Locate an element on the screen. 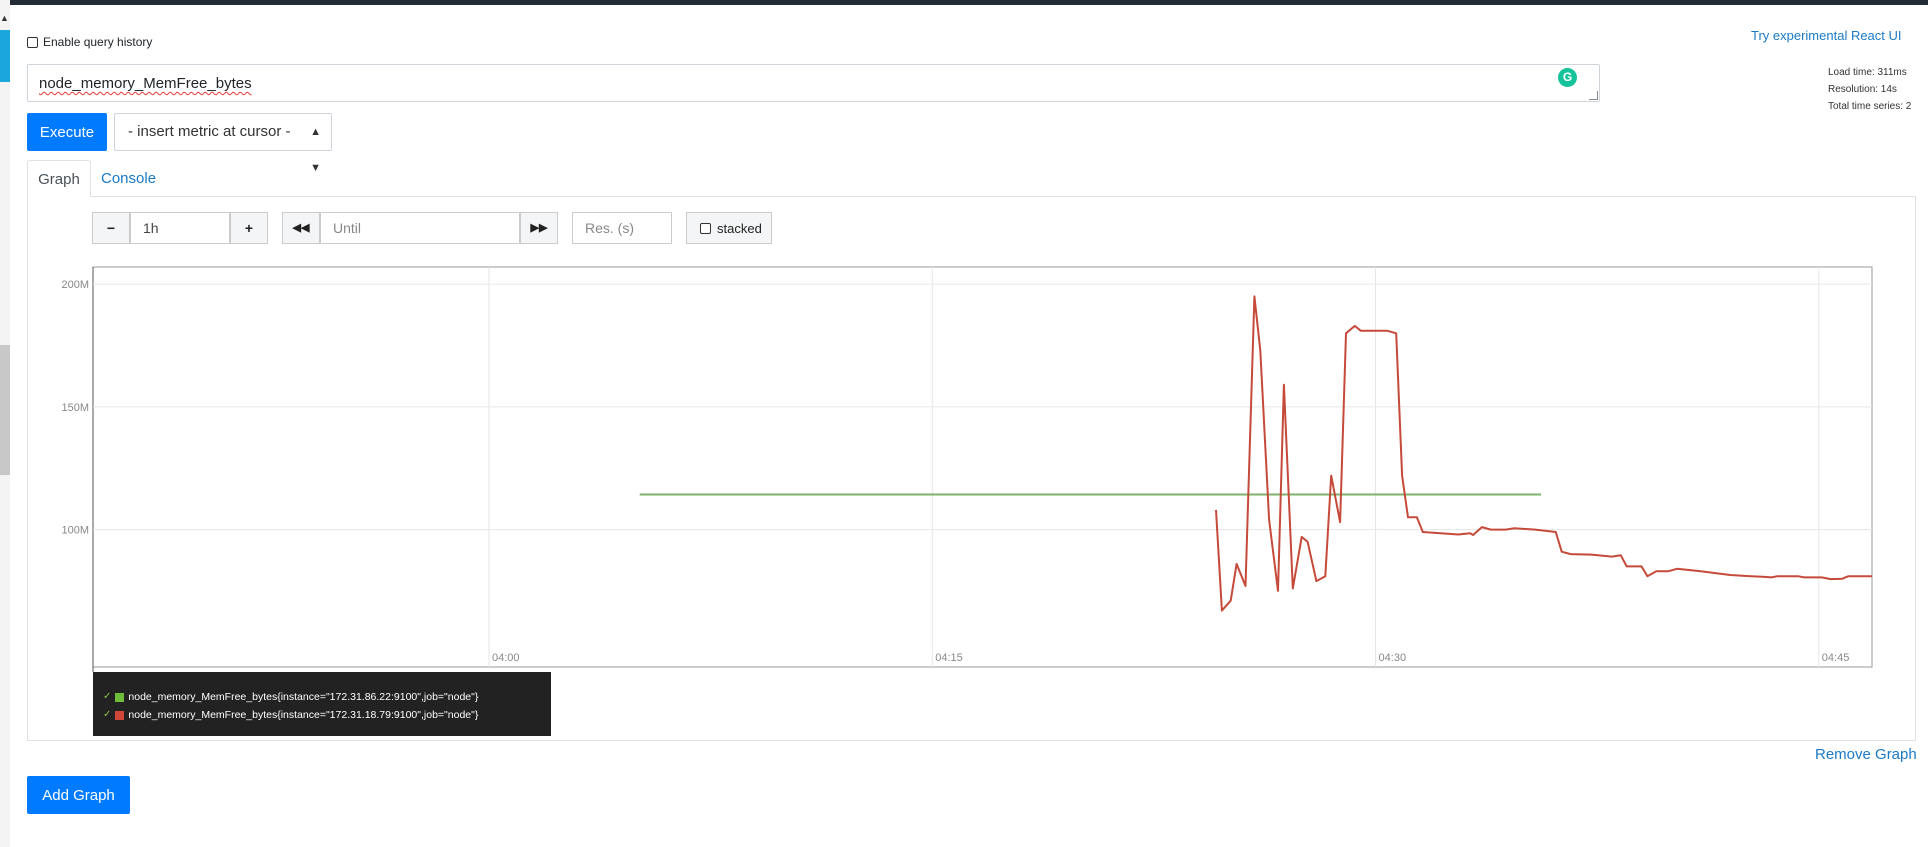  y-tick-label: 200M is located at coordinates (75, 285).